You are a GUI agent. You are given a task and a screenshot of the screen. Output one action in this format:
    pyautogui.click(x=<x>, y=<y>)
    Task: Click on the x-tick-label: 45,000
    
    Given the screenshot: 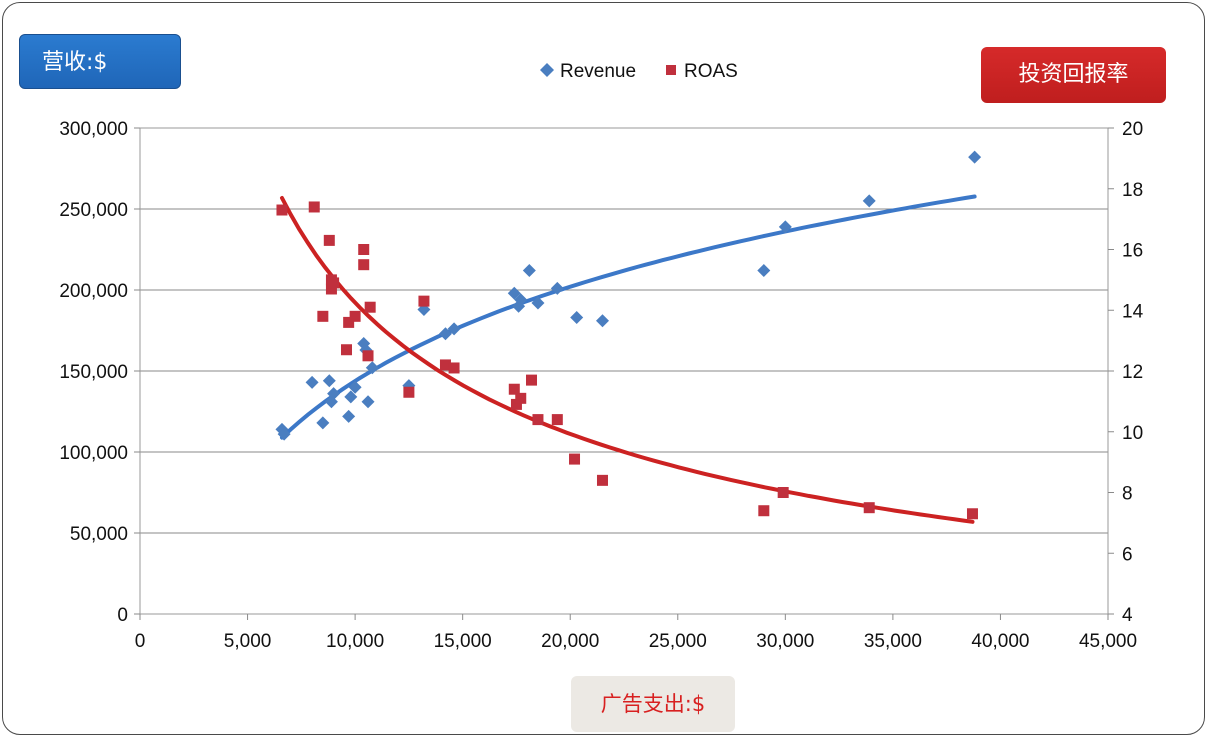 What is the action you would take?
    pyautogui.click(x=1108, y=641)
    